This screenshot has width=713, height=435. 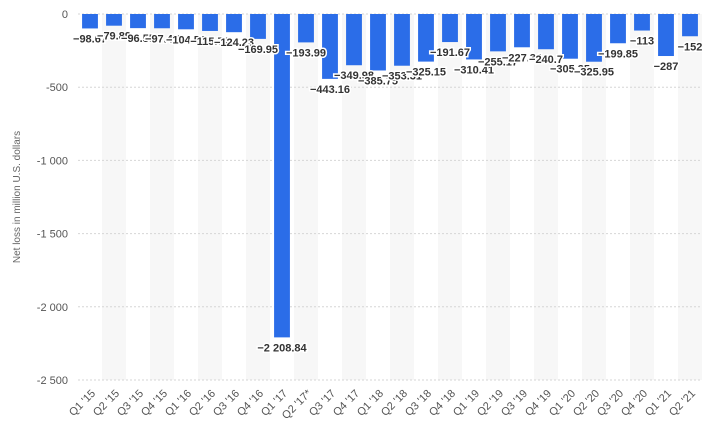 I want to click on data-label: −310.41, so click(x=474, y=70).